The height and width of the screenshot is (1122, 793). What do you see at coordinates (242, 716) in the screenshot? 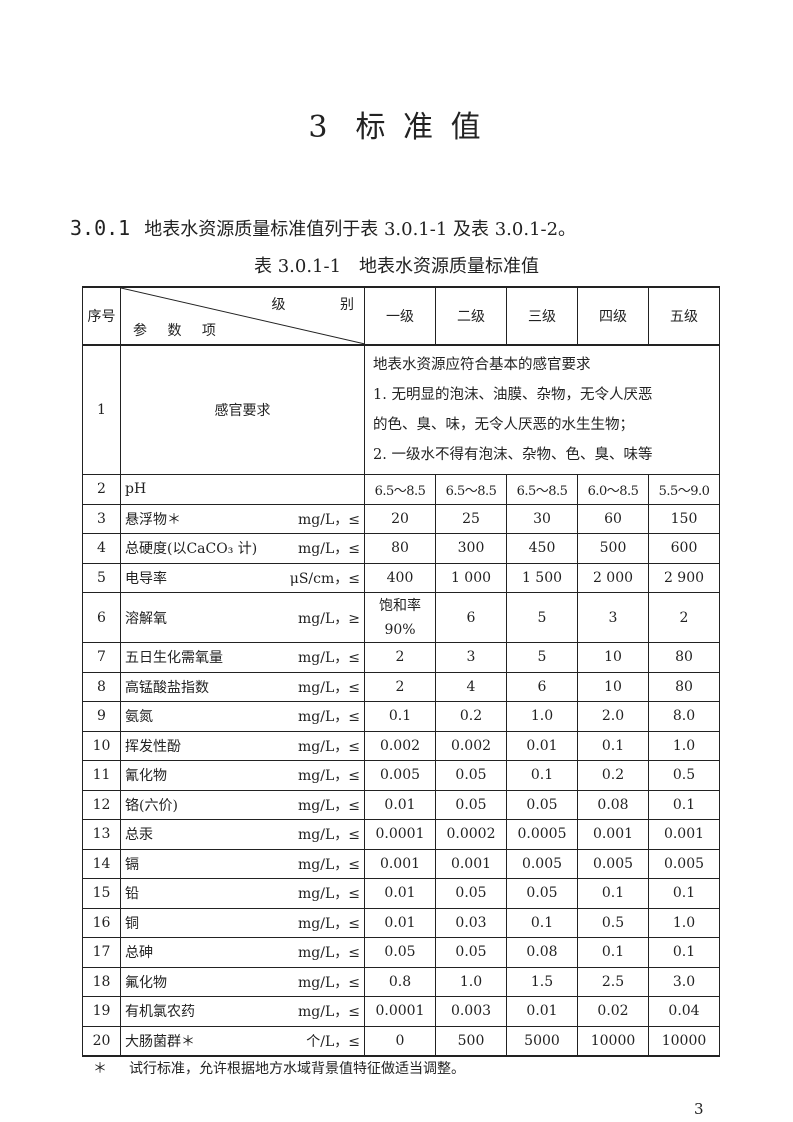
I see `row-param: 氨氮 mg/L，≤` at bounding box center [242, 716].